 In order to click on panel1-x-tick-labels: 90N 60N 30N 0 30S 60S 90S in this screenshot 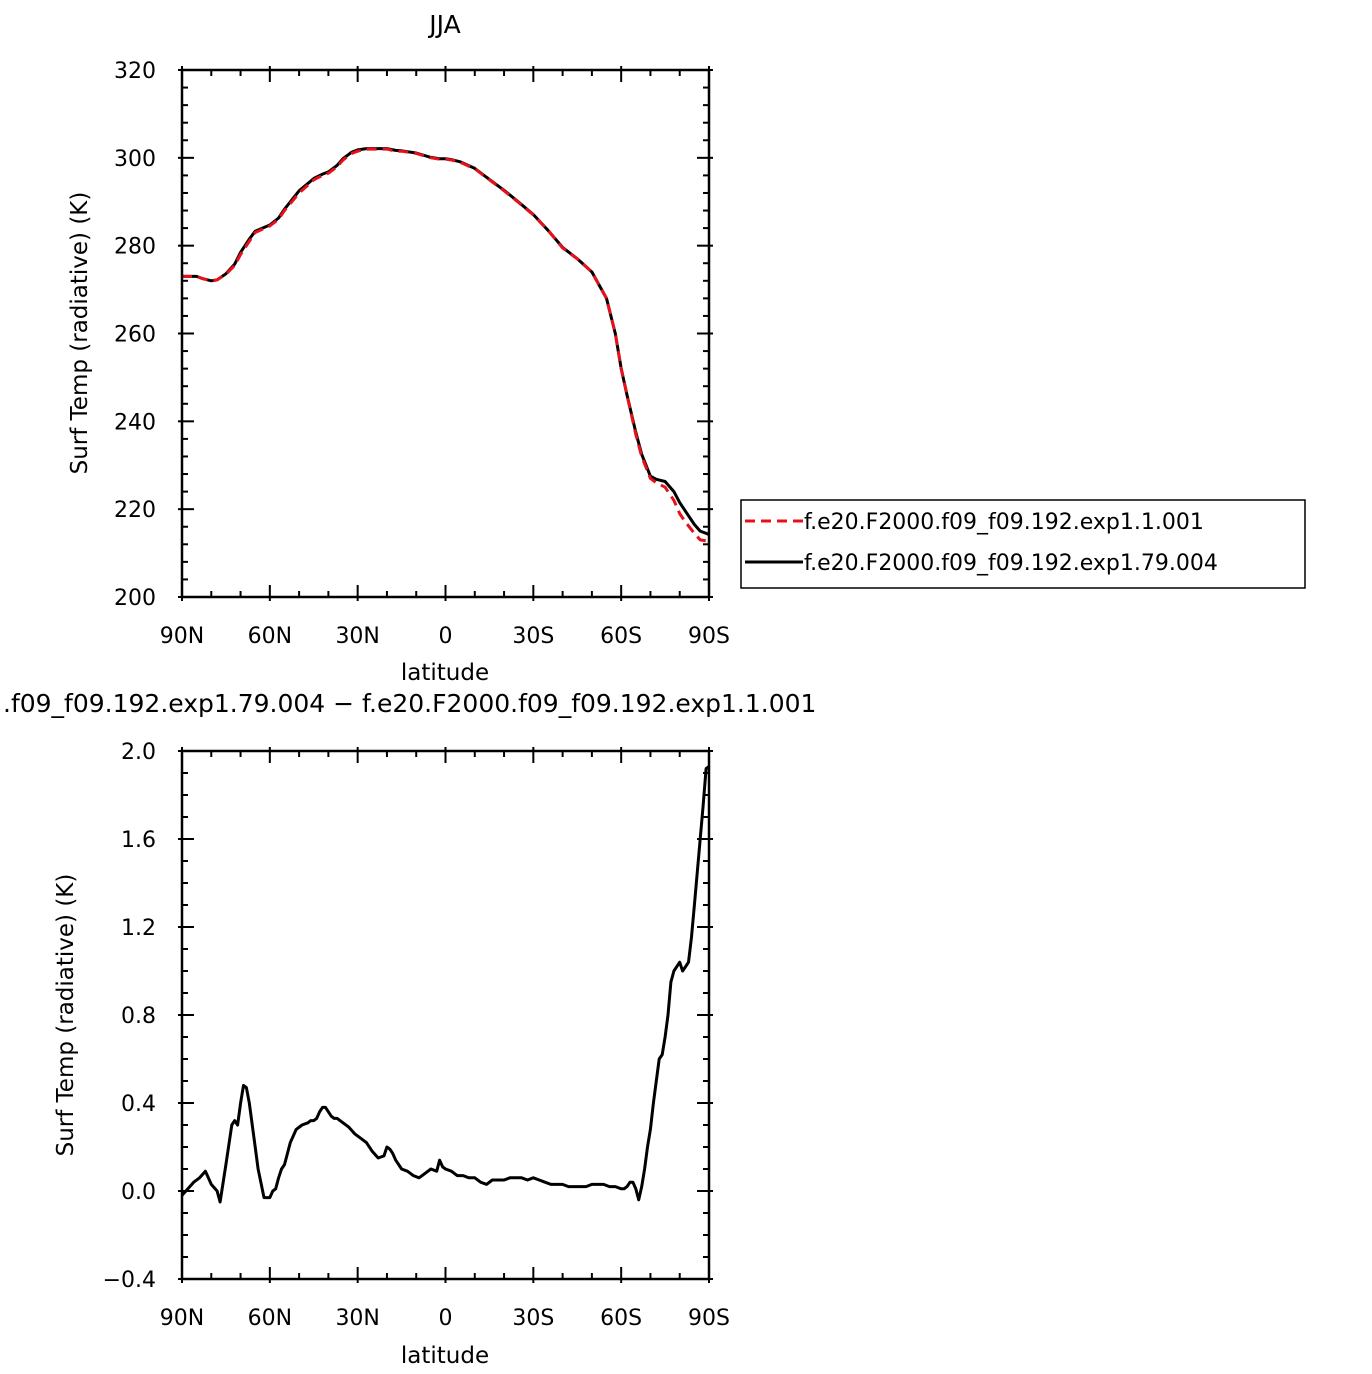, I will do `click(445, 636)`.